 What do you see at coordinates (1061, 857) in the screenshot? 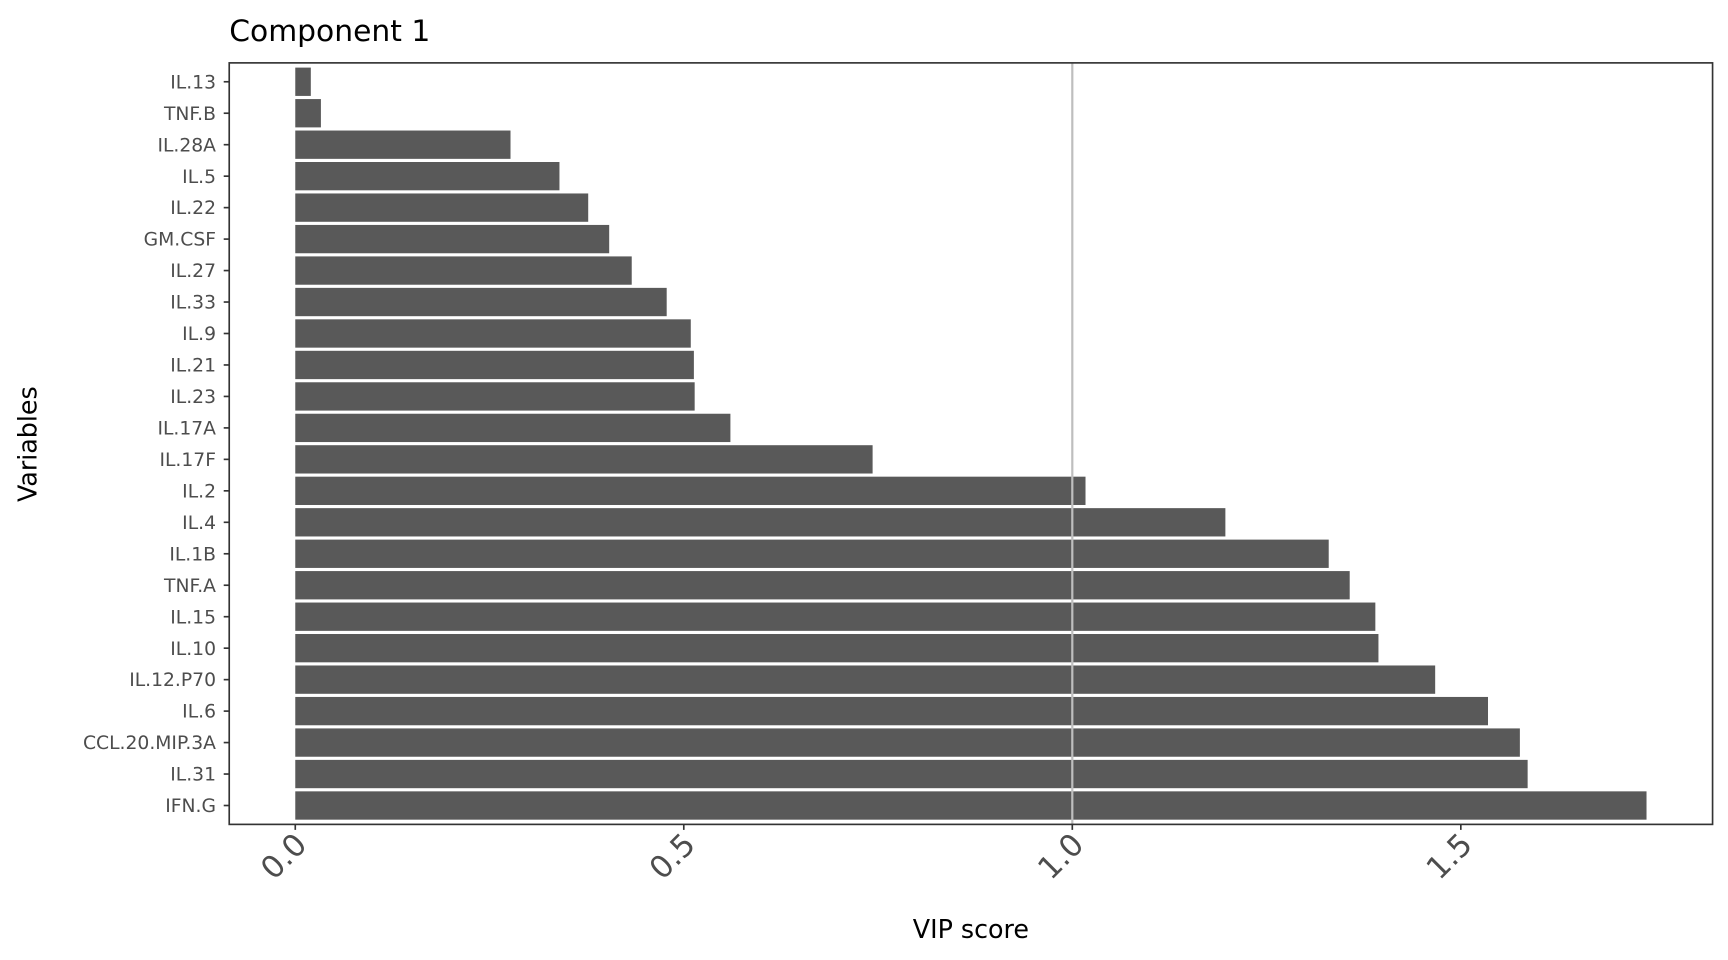
I see `x-tick-label: 1.0` at bounding box center [1061, 857].